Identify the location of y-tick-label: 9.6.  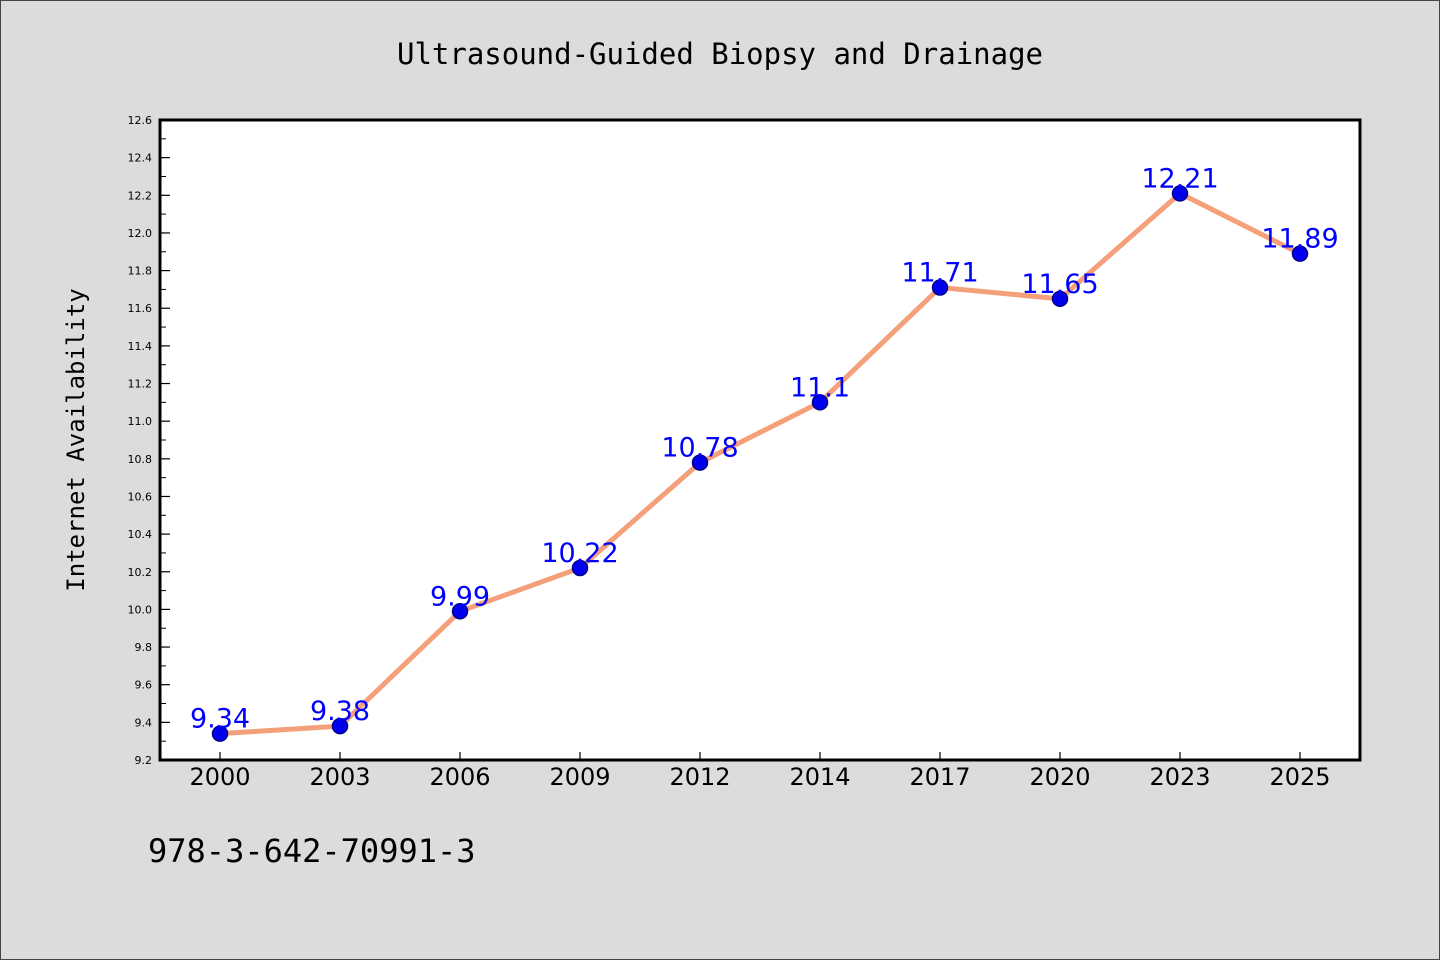
(144, 685).